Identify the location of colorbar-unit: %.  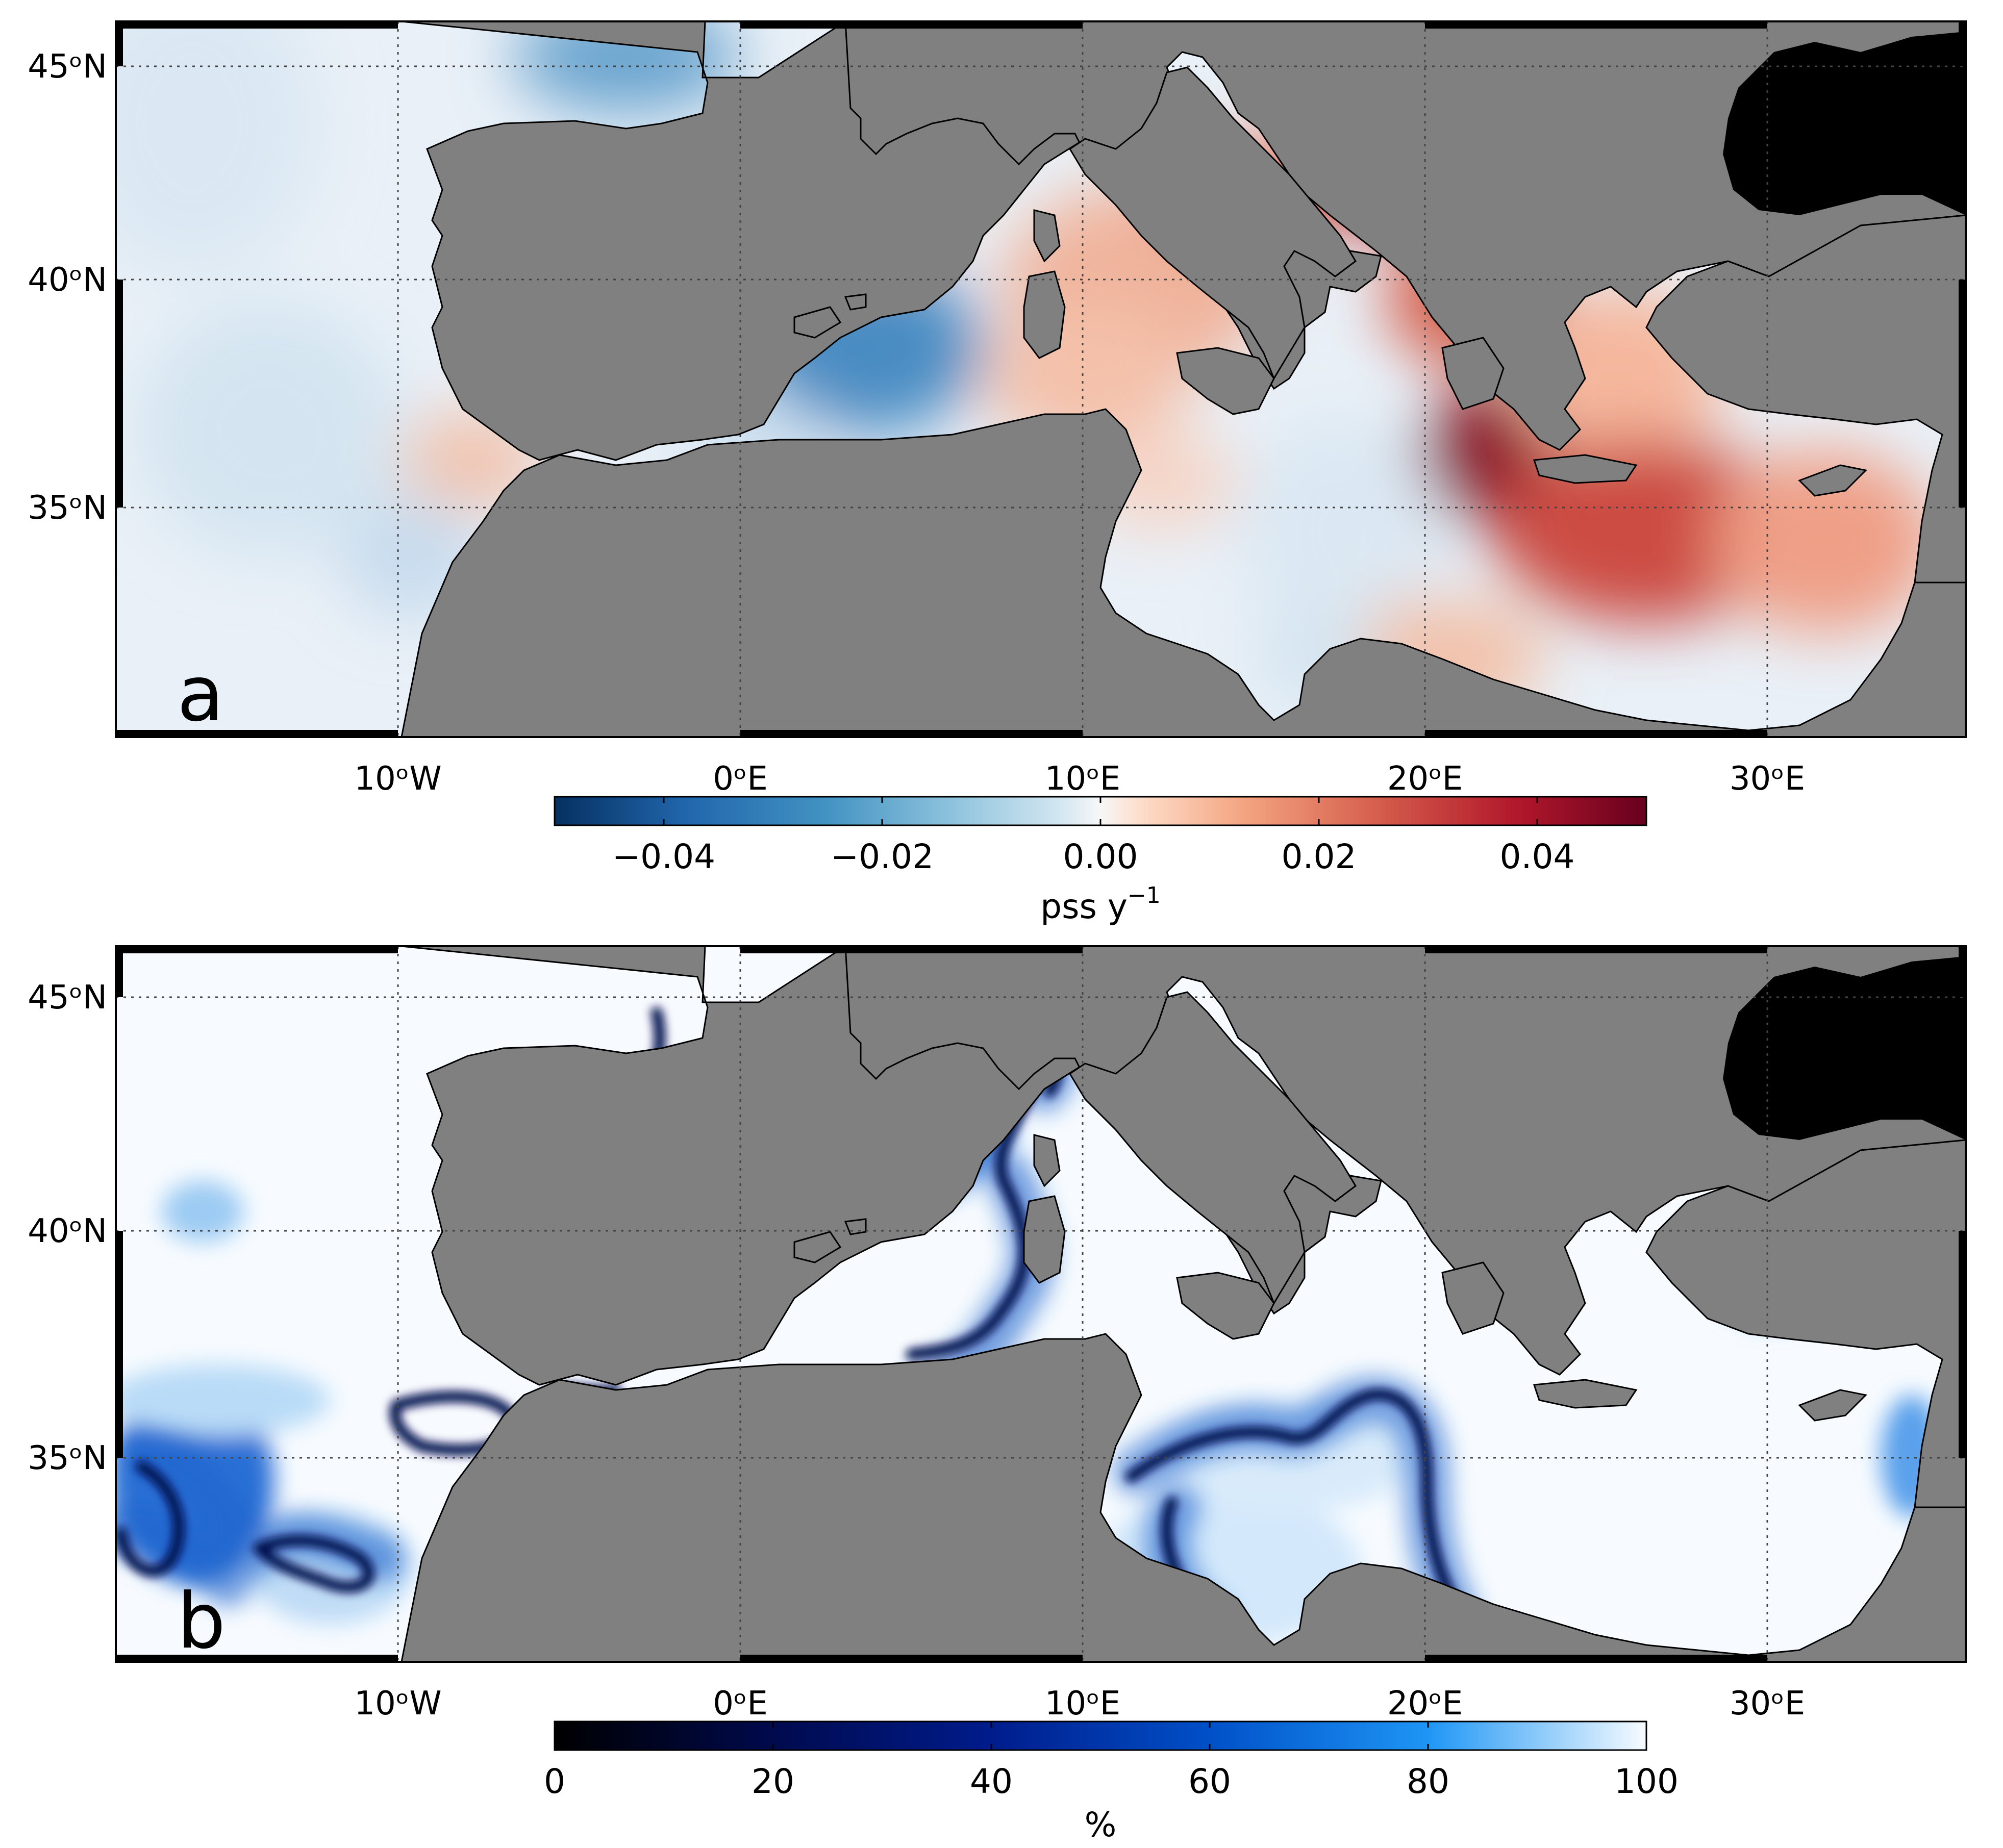
(1101, 1824).